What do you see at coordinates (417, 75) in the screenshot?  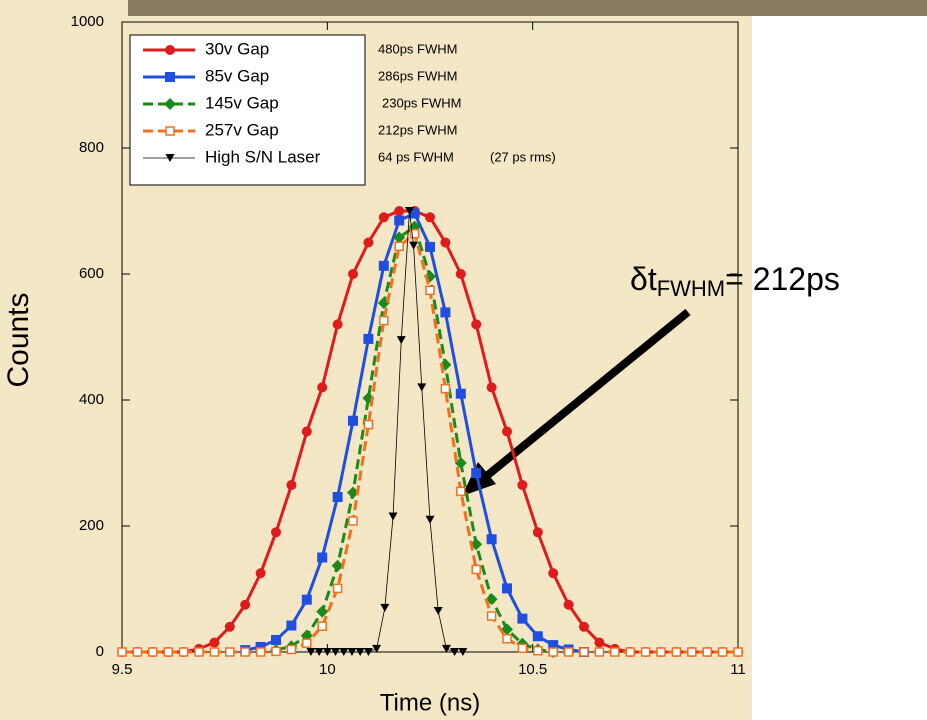 I see `note: 286ps FWHM` at bounding box center [417, 75].